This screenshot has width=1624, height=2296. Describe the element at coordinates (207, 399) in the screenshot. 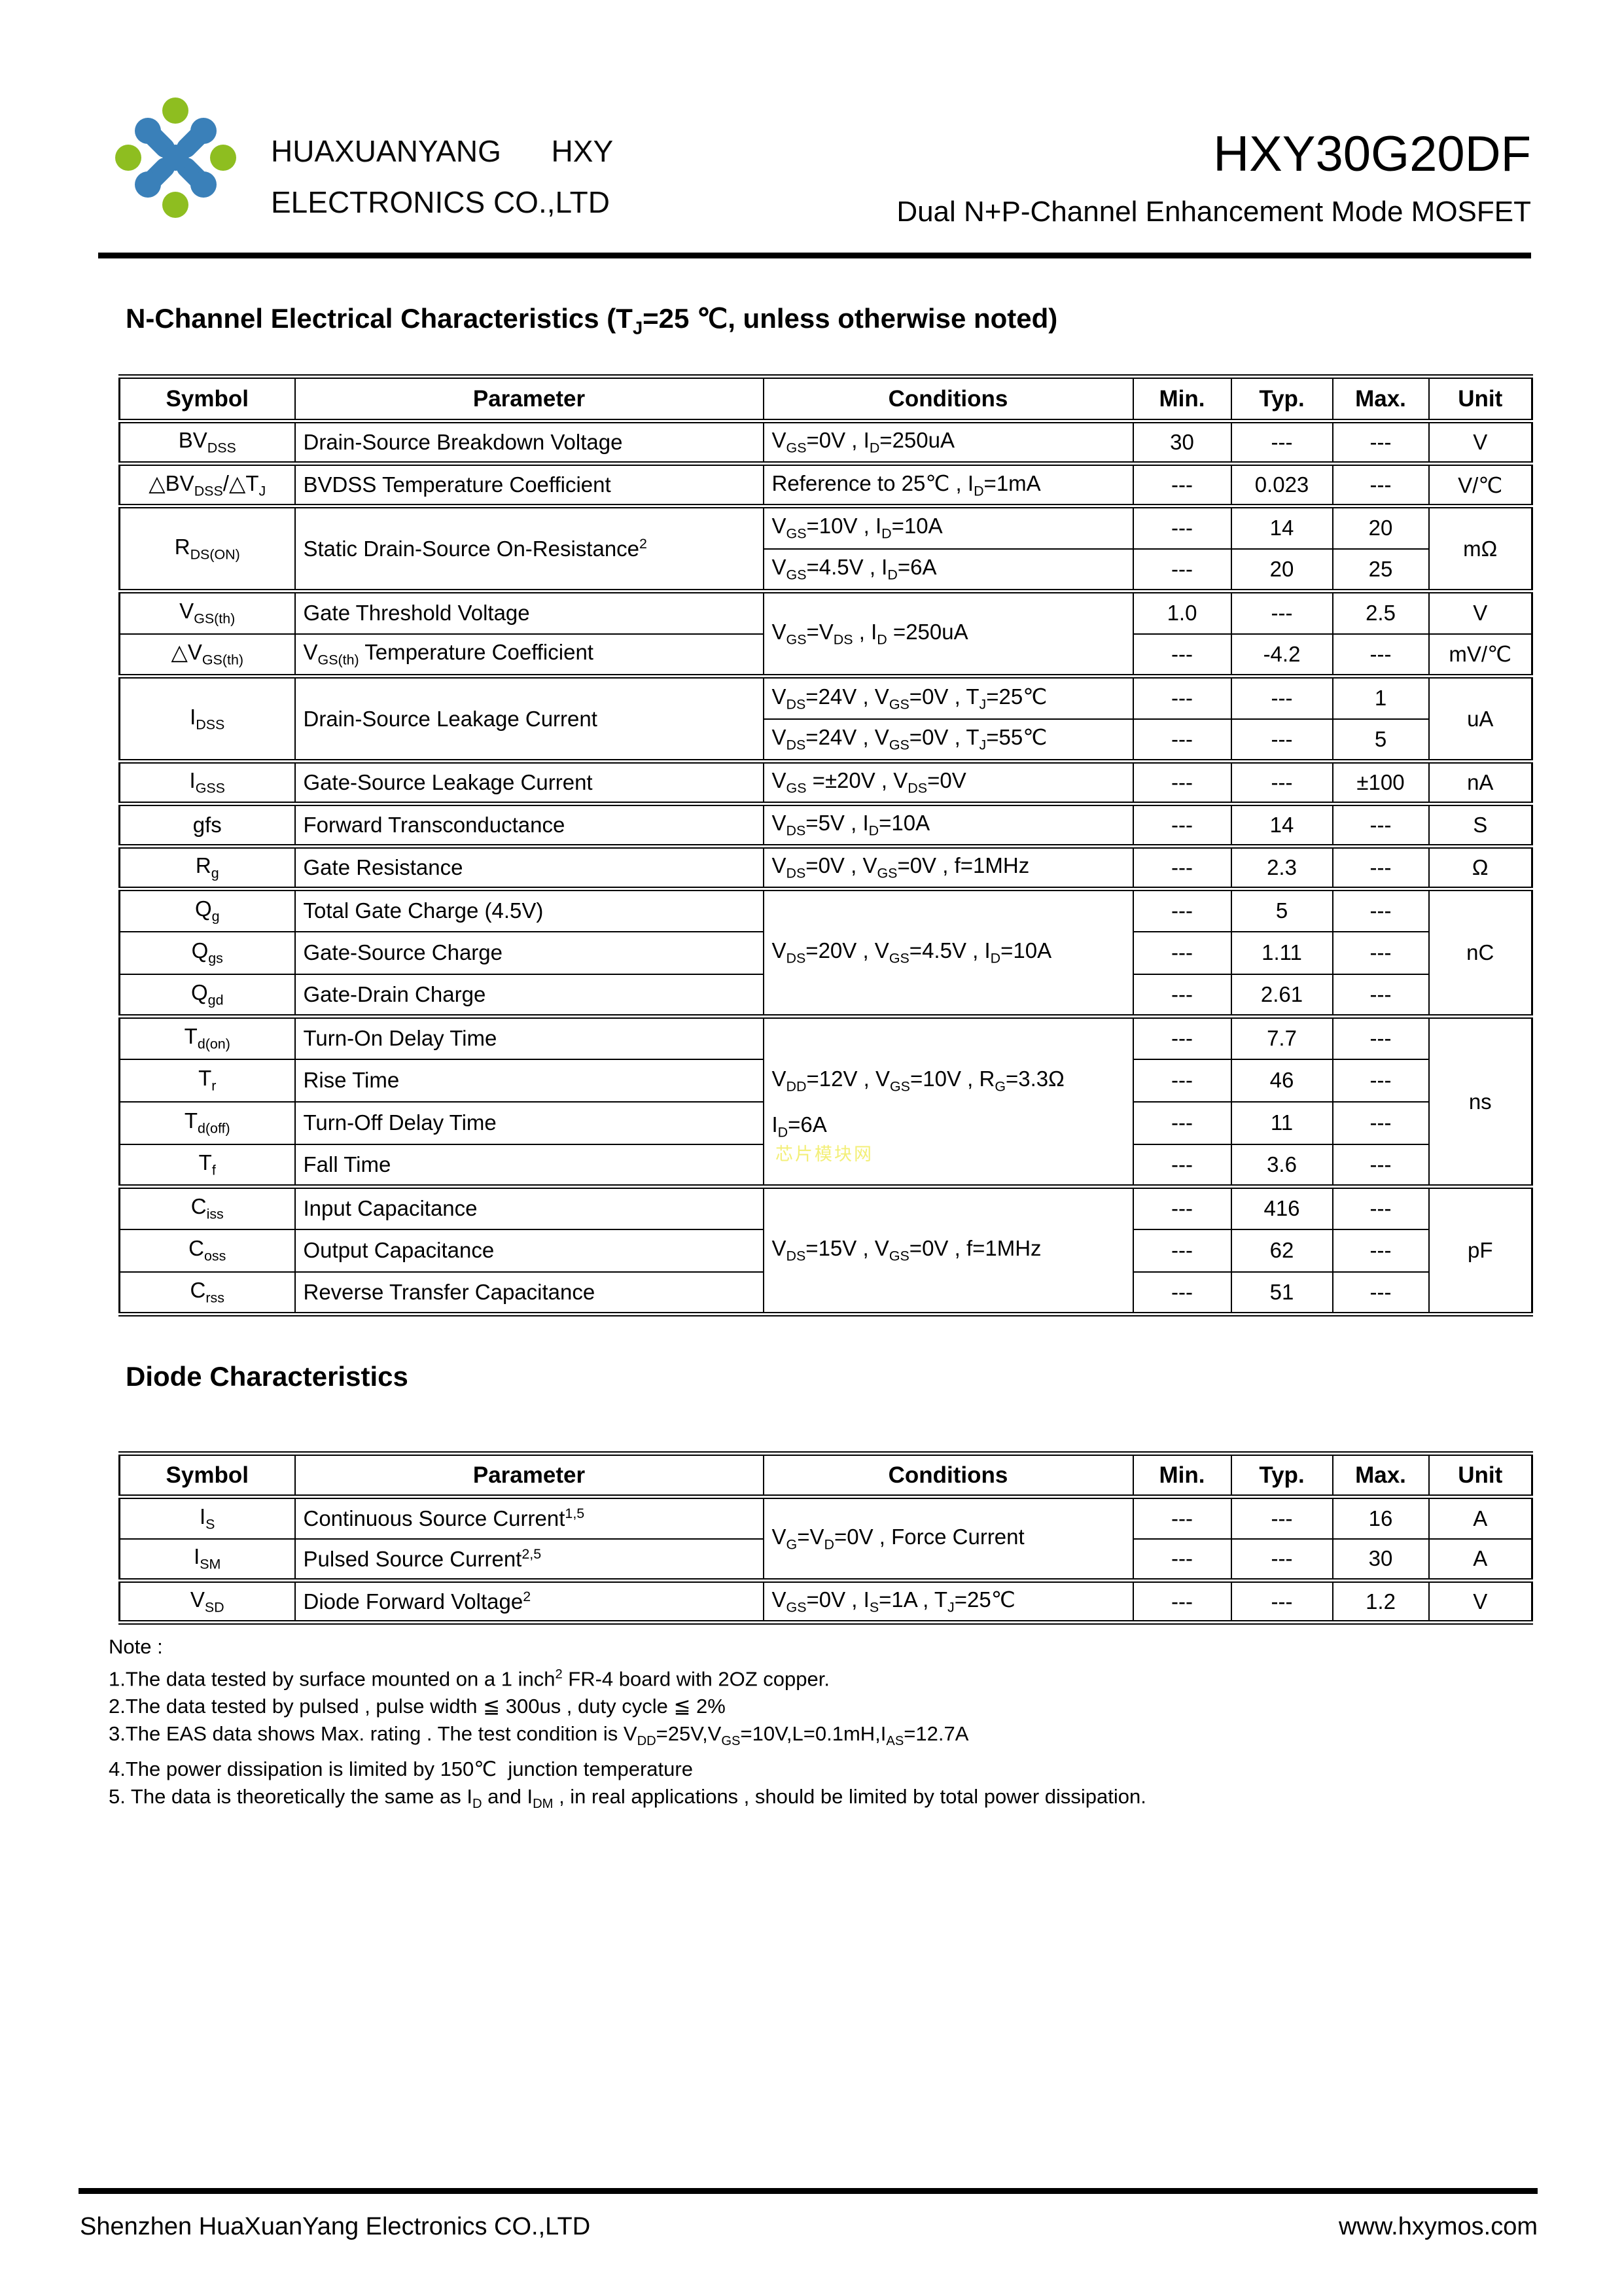

I see `column-header-symbol: Symbol` at that location.